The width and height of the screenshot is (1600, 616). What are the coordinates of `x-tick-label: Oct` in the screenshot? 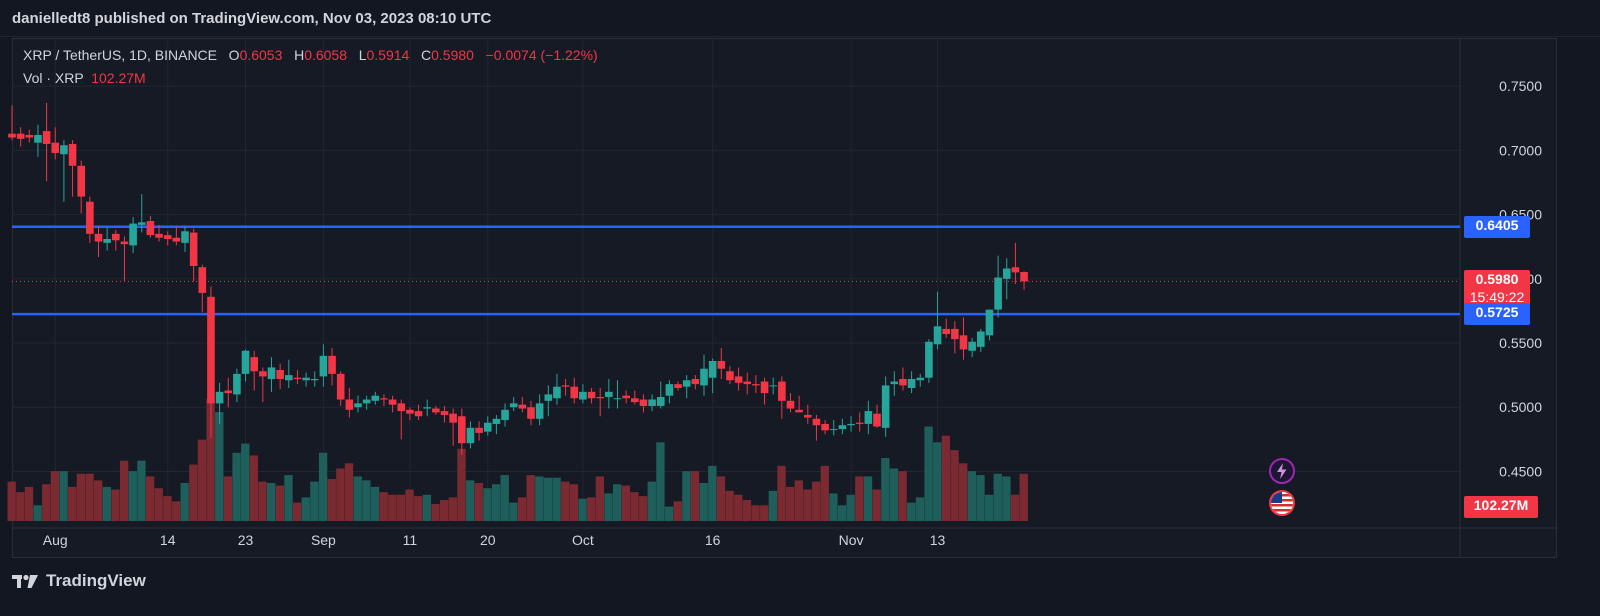 It's located at (583, 540).